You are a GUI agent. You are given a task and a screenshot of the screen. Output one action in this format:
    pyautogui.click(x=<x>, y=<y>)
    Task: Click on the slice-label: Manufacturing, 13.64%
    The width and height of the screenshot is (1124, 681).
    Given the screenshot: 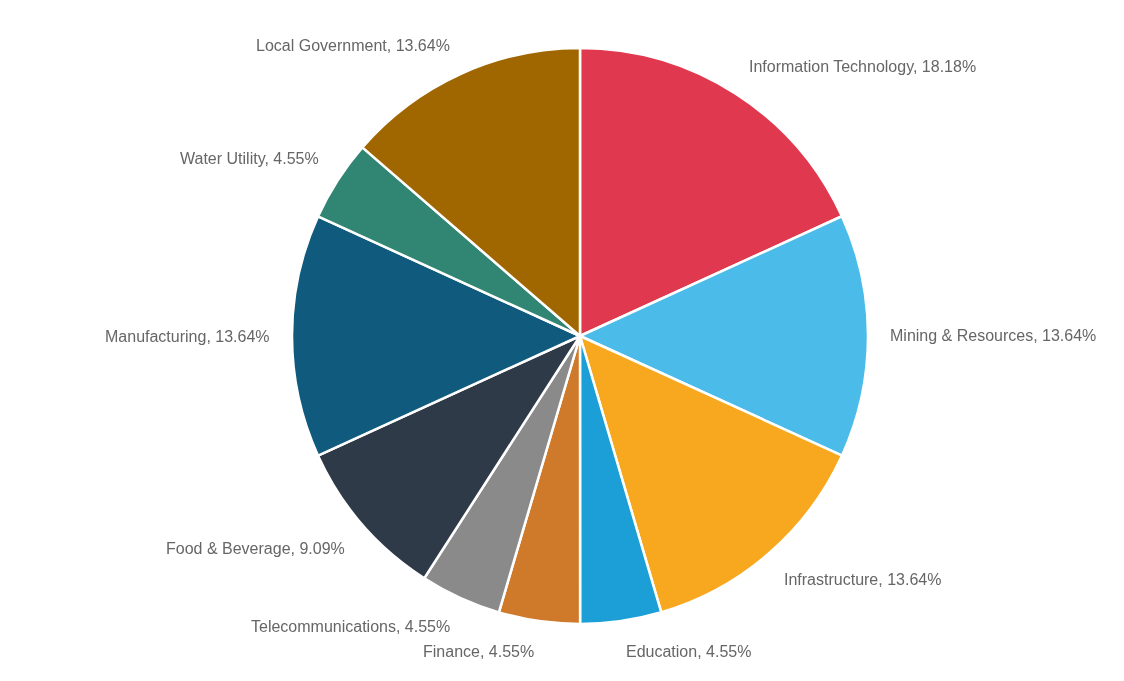 What is the action you would take?
    pyautogui.click(x=187, y=336)
    